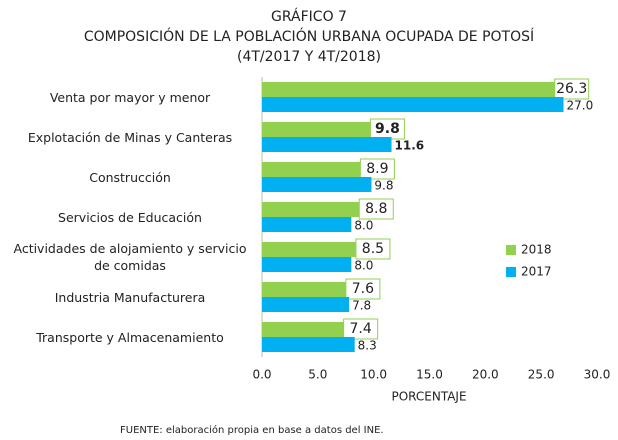  What do you see at coordinates (541, 375) in the screenshot?
I see `x-tick-label: 25.0` at bounding box center [541, 375].